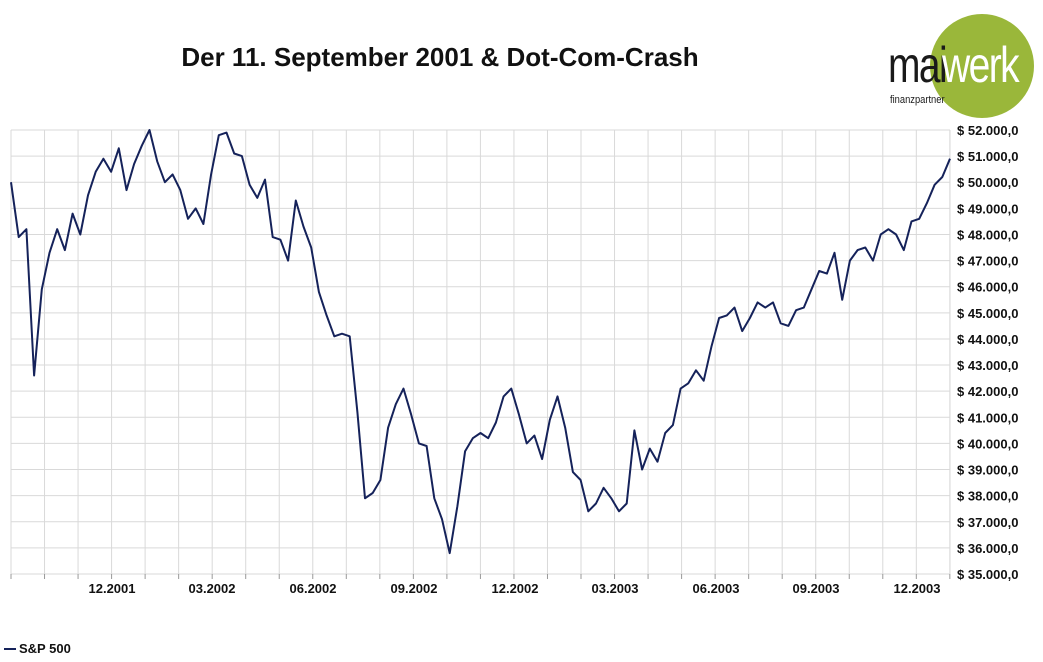  Describe the element at coordinates (45, 648) in the screenshot. I see `legend-label: S&P 500` at that location.